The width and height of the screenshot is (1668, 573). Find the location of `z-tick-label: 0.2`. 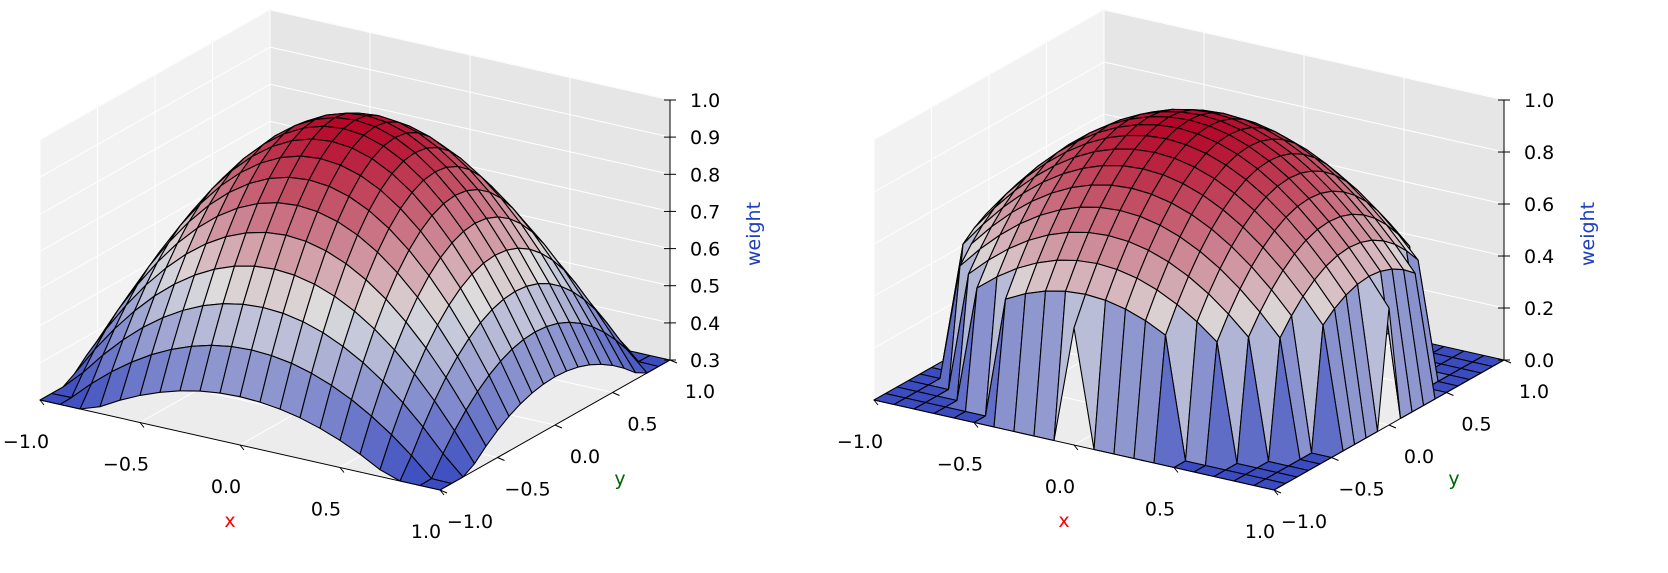

z-tick-label: 0.2 is located at coordinates (1539, 309).